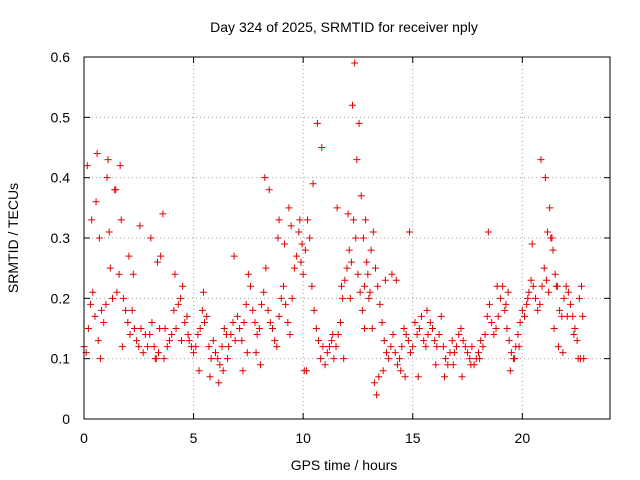 This screenshot has height=480, width=640. I want to click on x-tick-label: 15, so click(413, 438).